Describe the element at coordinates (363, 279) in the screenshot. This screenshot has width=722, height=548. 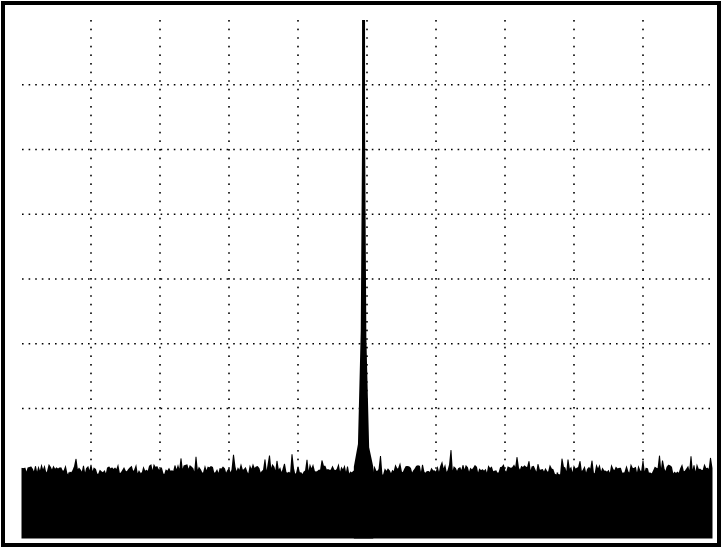
I see `signal-peak` at that location.